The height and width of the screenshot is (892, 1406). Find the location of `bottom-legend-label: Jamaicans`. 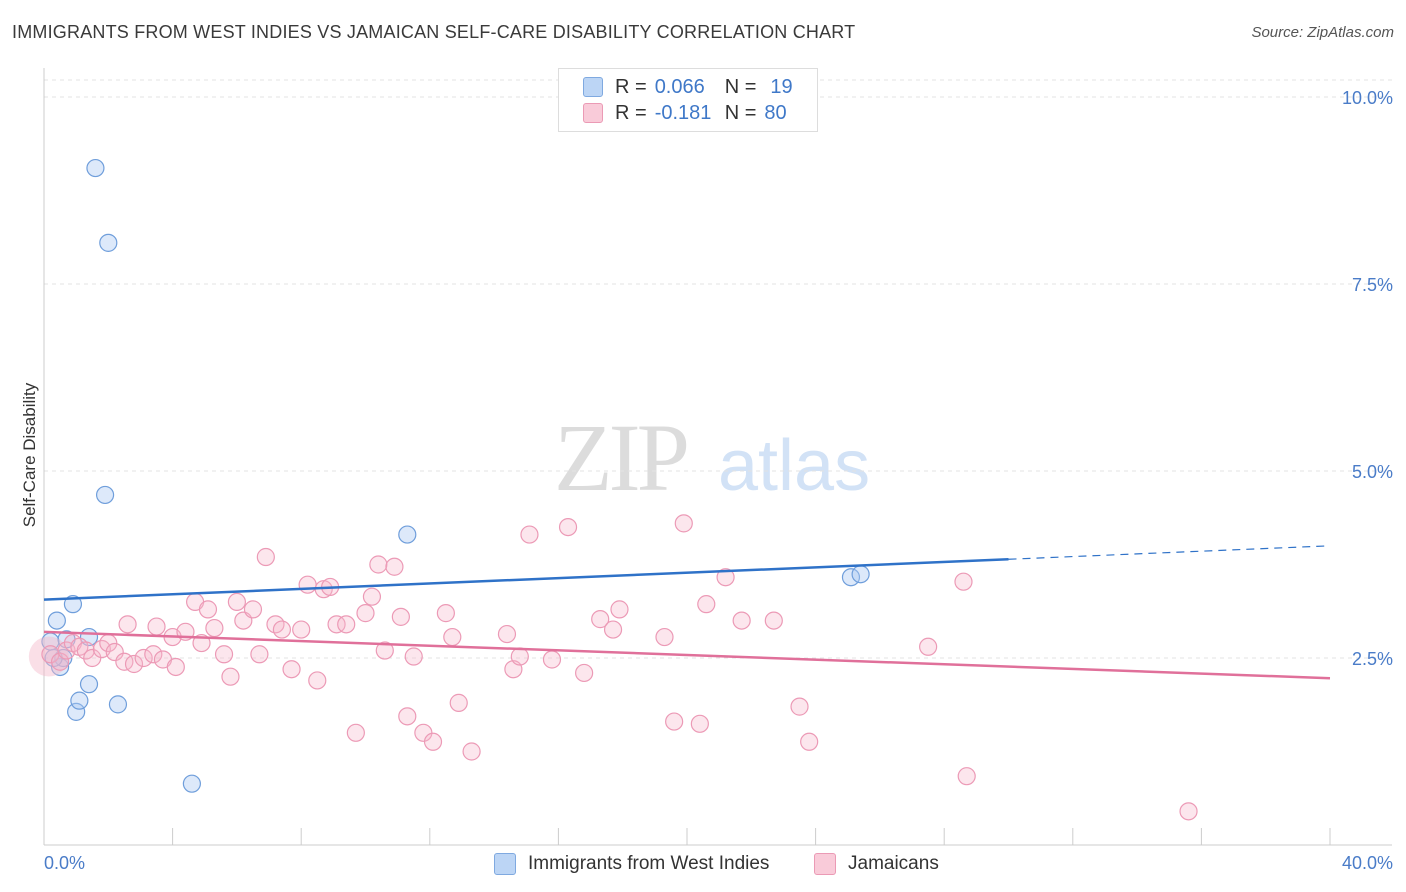

bottom-legend-label: Jamaicans is located at coordinates (893, 863).